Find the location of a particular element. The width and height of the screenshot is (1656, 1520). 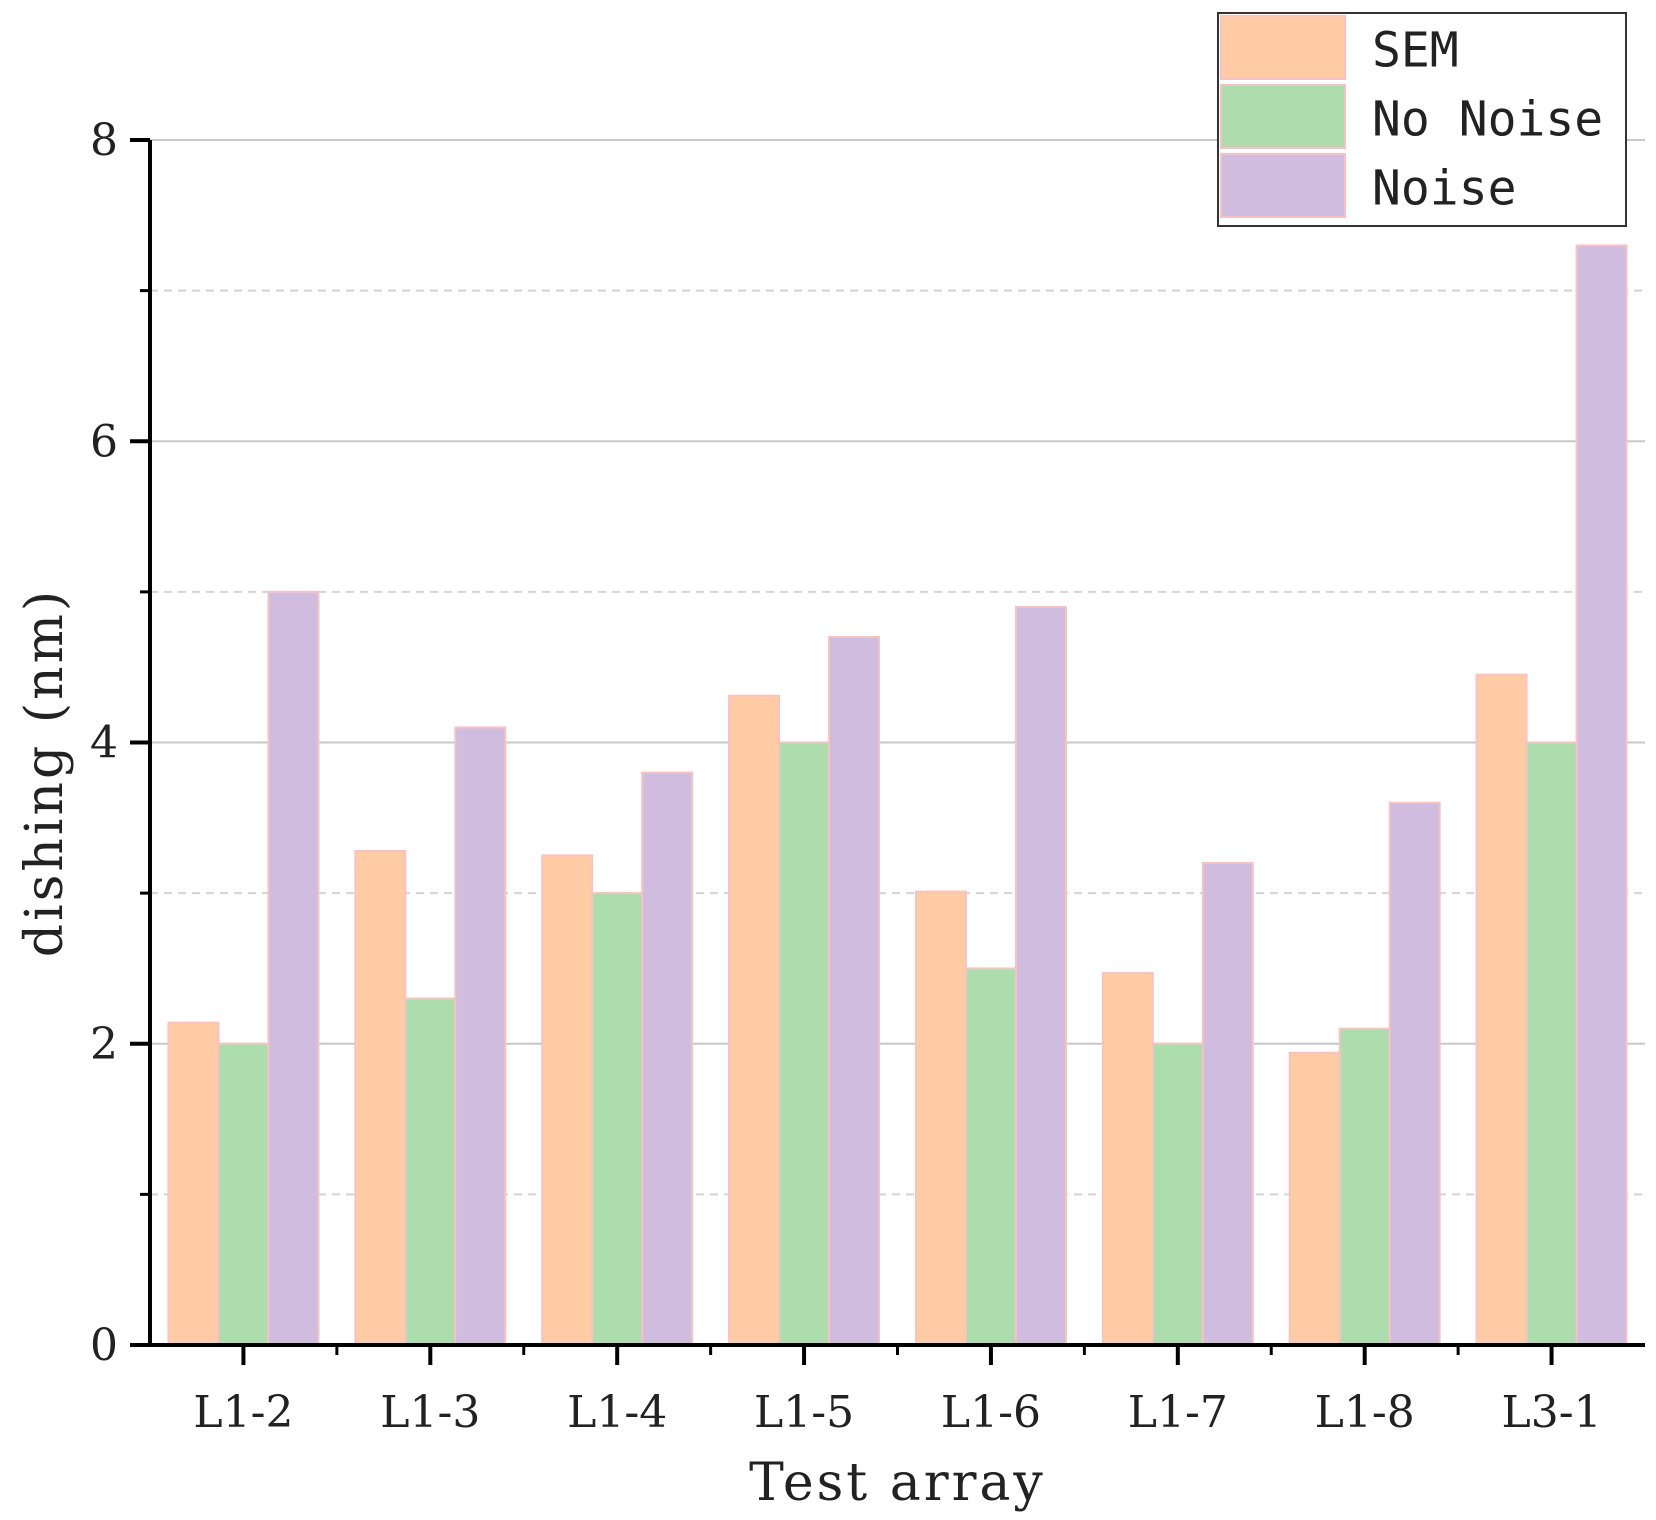

legend-label: SEM is located at coordinates (1415, 51).